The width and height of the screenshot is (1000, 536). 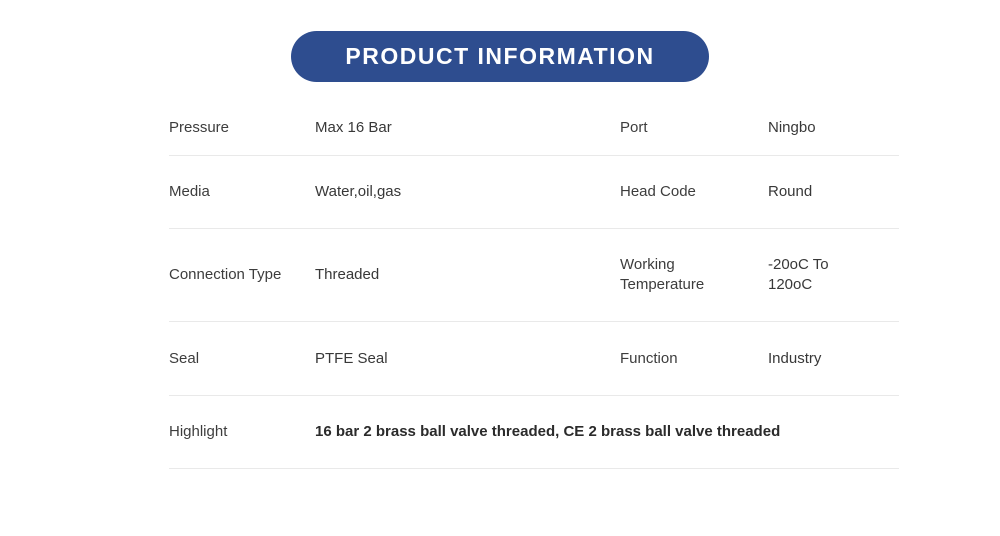 What do you see at coordinates (790, 191) in the screenshot?
I see `spec-value-head-code: Round` at bounding box center [790, 191].